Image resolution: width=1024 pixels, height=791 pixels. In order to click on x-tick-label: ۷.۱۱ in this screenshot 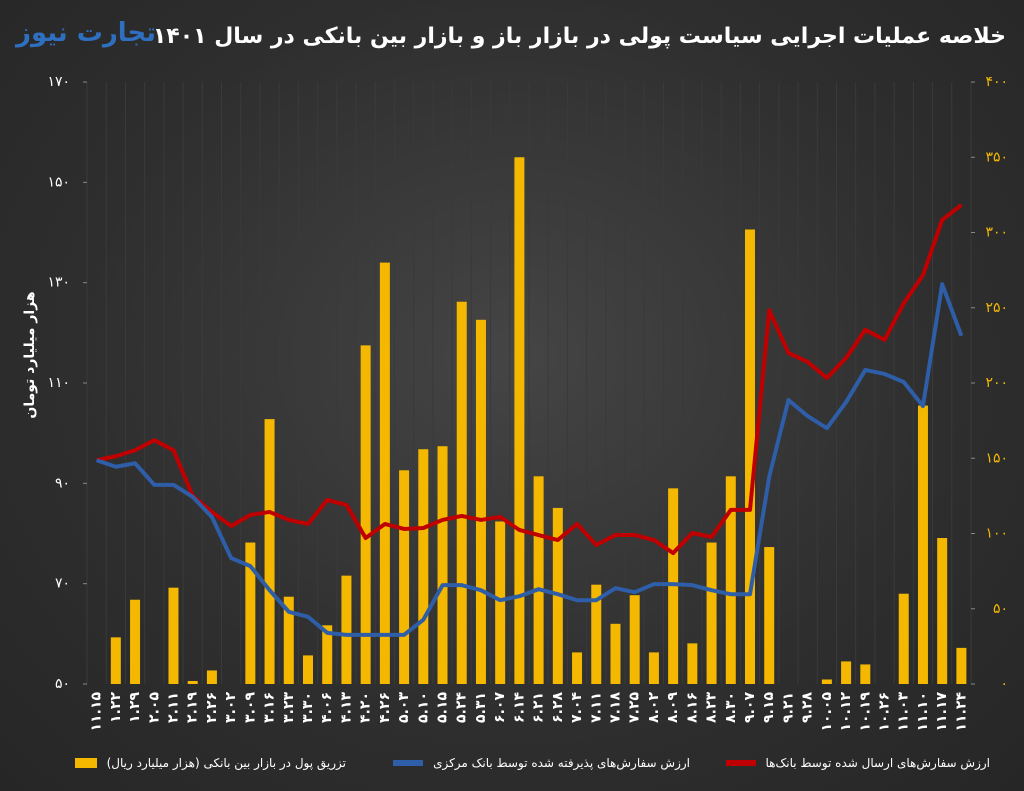, I will do `click(596, 707)`.